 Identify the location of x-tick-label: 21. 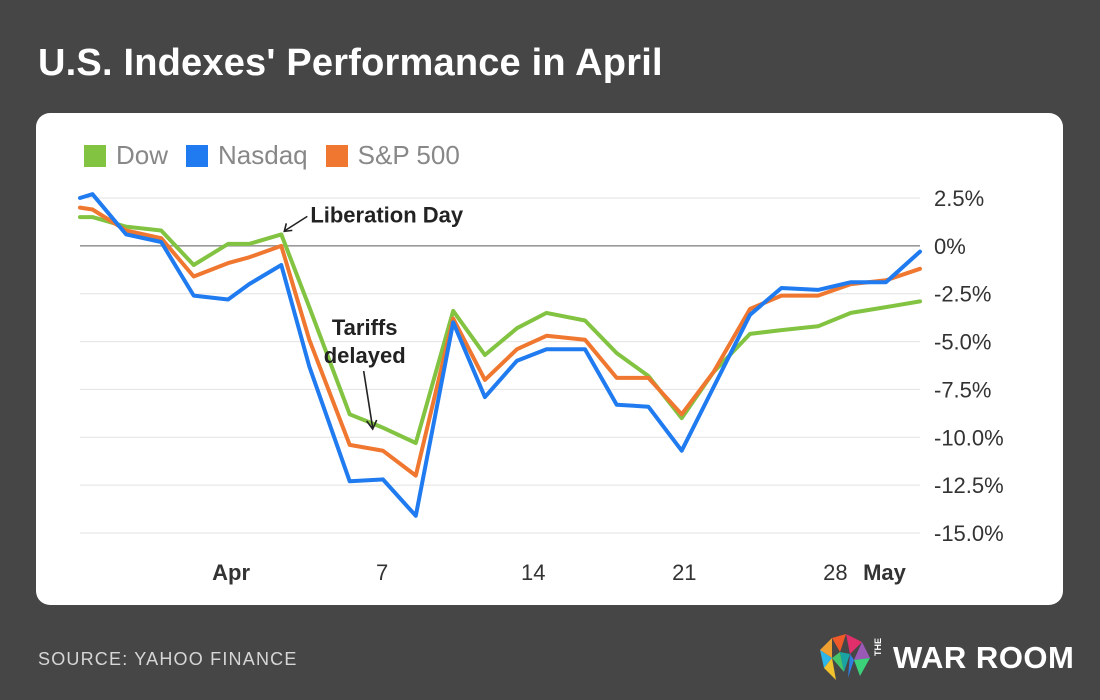
(684, 572).